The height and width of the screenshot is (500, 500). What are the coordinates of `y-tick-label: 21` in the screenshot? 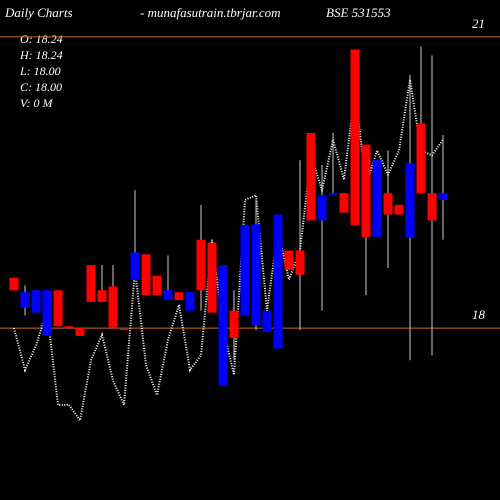 It's located at (478, 23).